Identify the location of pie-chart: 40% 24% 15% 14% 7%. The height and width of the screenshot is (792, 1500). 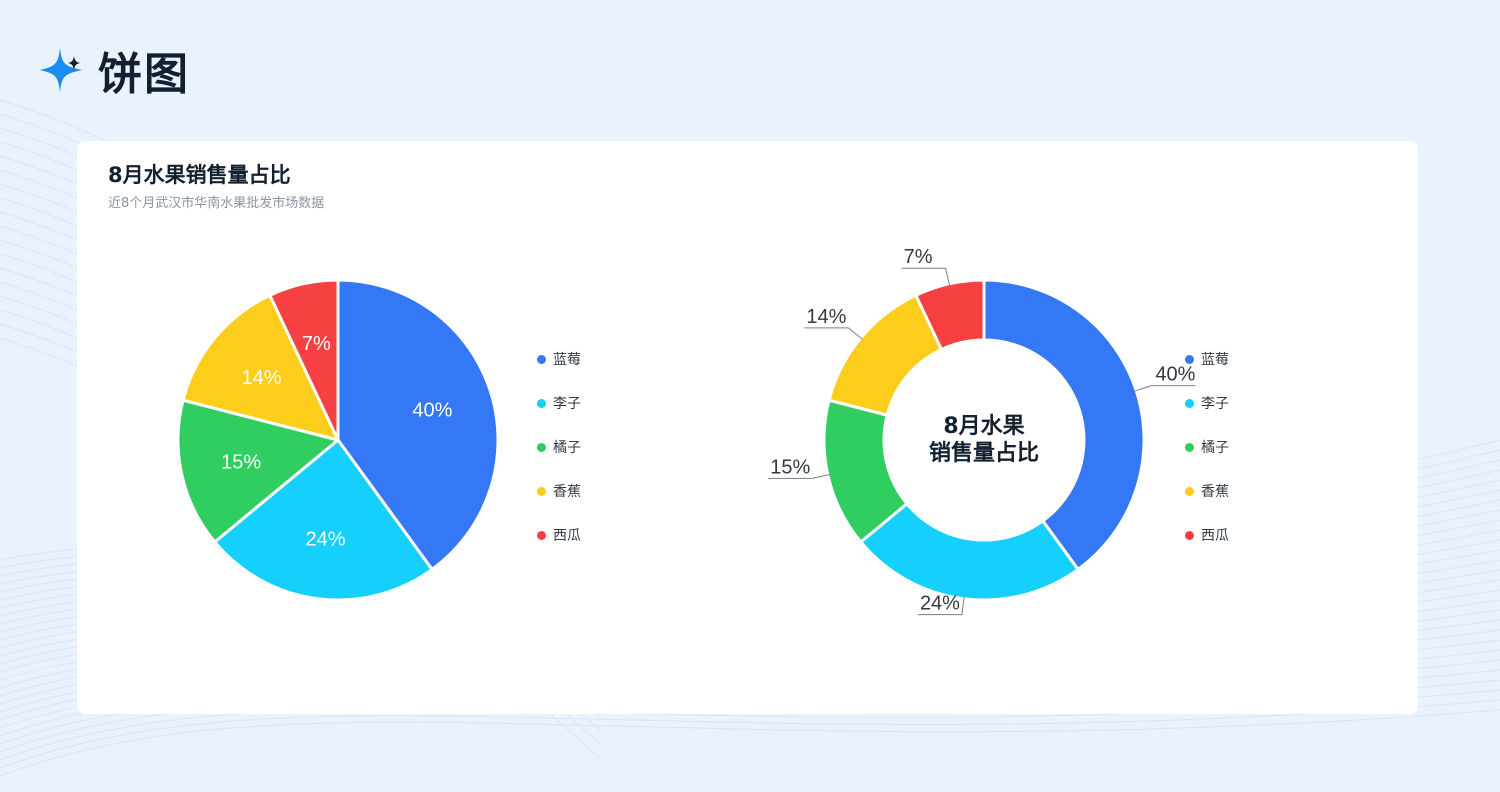
(338, 440).